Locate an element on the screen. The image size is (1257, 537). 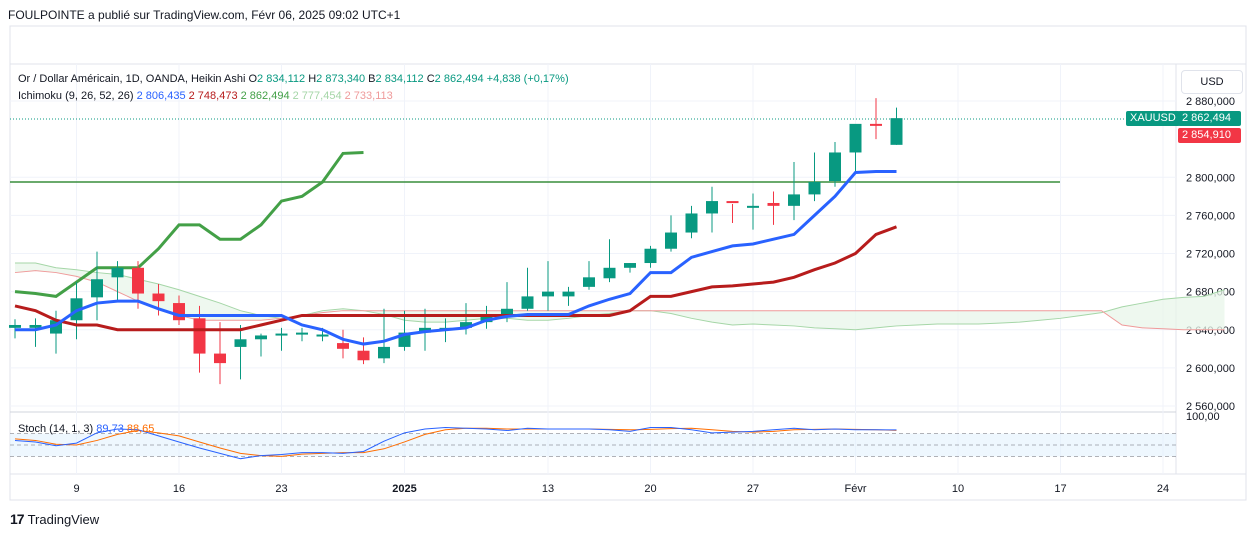
ohlc-close: C2 862,494 is located at coordinates (455, 79).